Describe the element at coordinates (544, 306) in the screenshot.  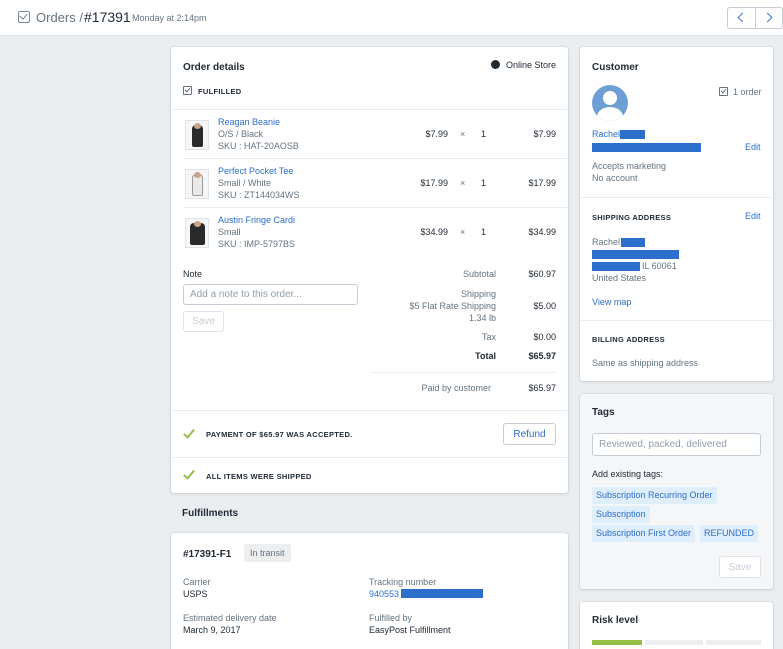
I see `shipping-value: $5.00` at that location.